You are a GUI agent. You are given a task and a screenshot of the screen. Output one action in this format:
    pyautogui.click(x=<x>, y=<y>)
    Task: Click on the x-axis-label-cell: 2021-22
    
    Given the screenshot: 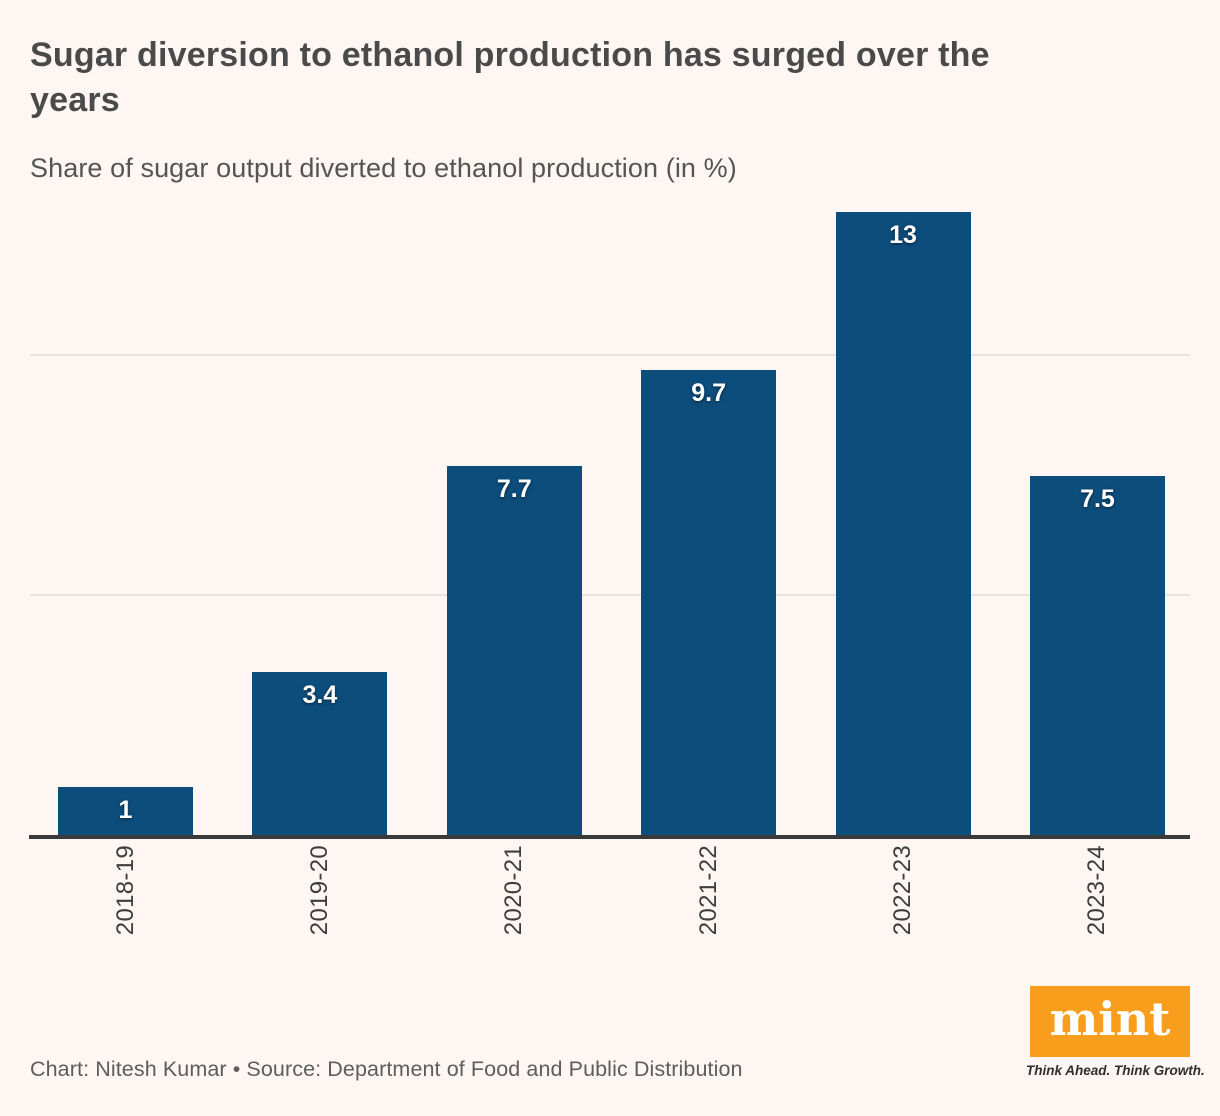 What is the action you would take?
    pyautogui.click(x=708, y=897)
    